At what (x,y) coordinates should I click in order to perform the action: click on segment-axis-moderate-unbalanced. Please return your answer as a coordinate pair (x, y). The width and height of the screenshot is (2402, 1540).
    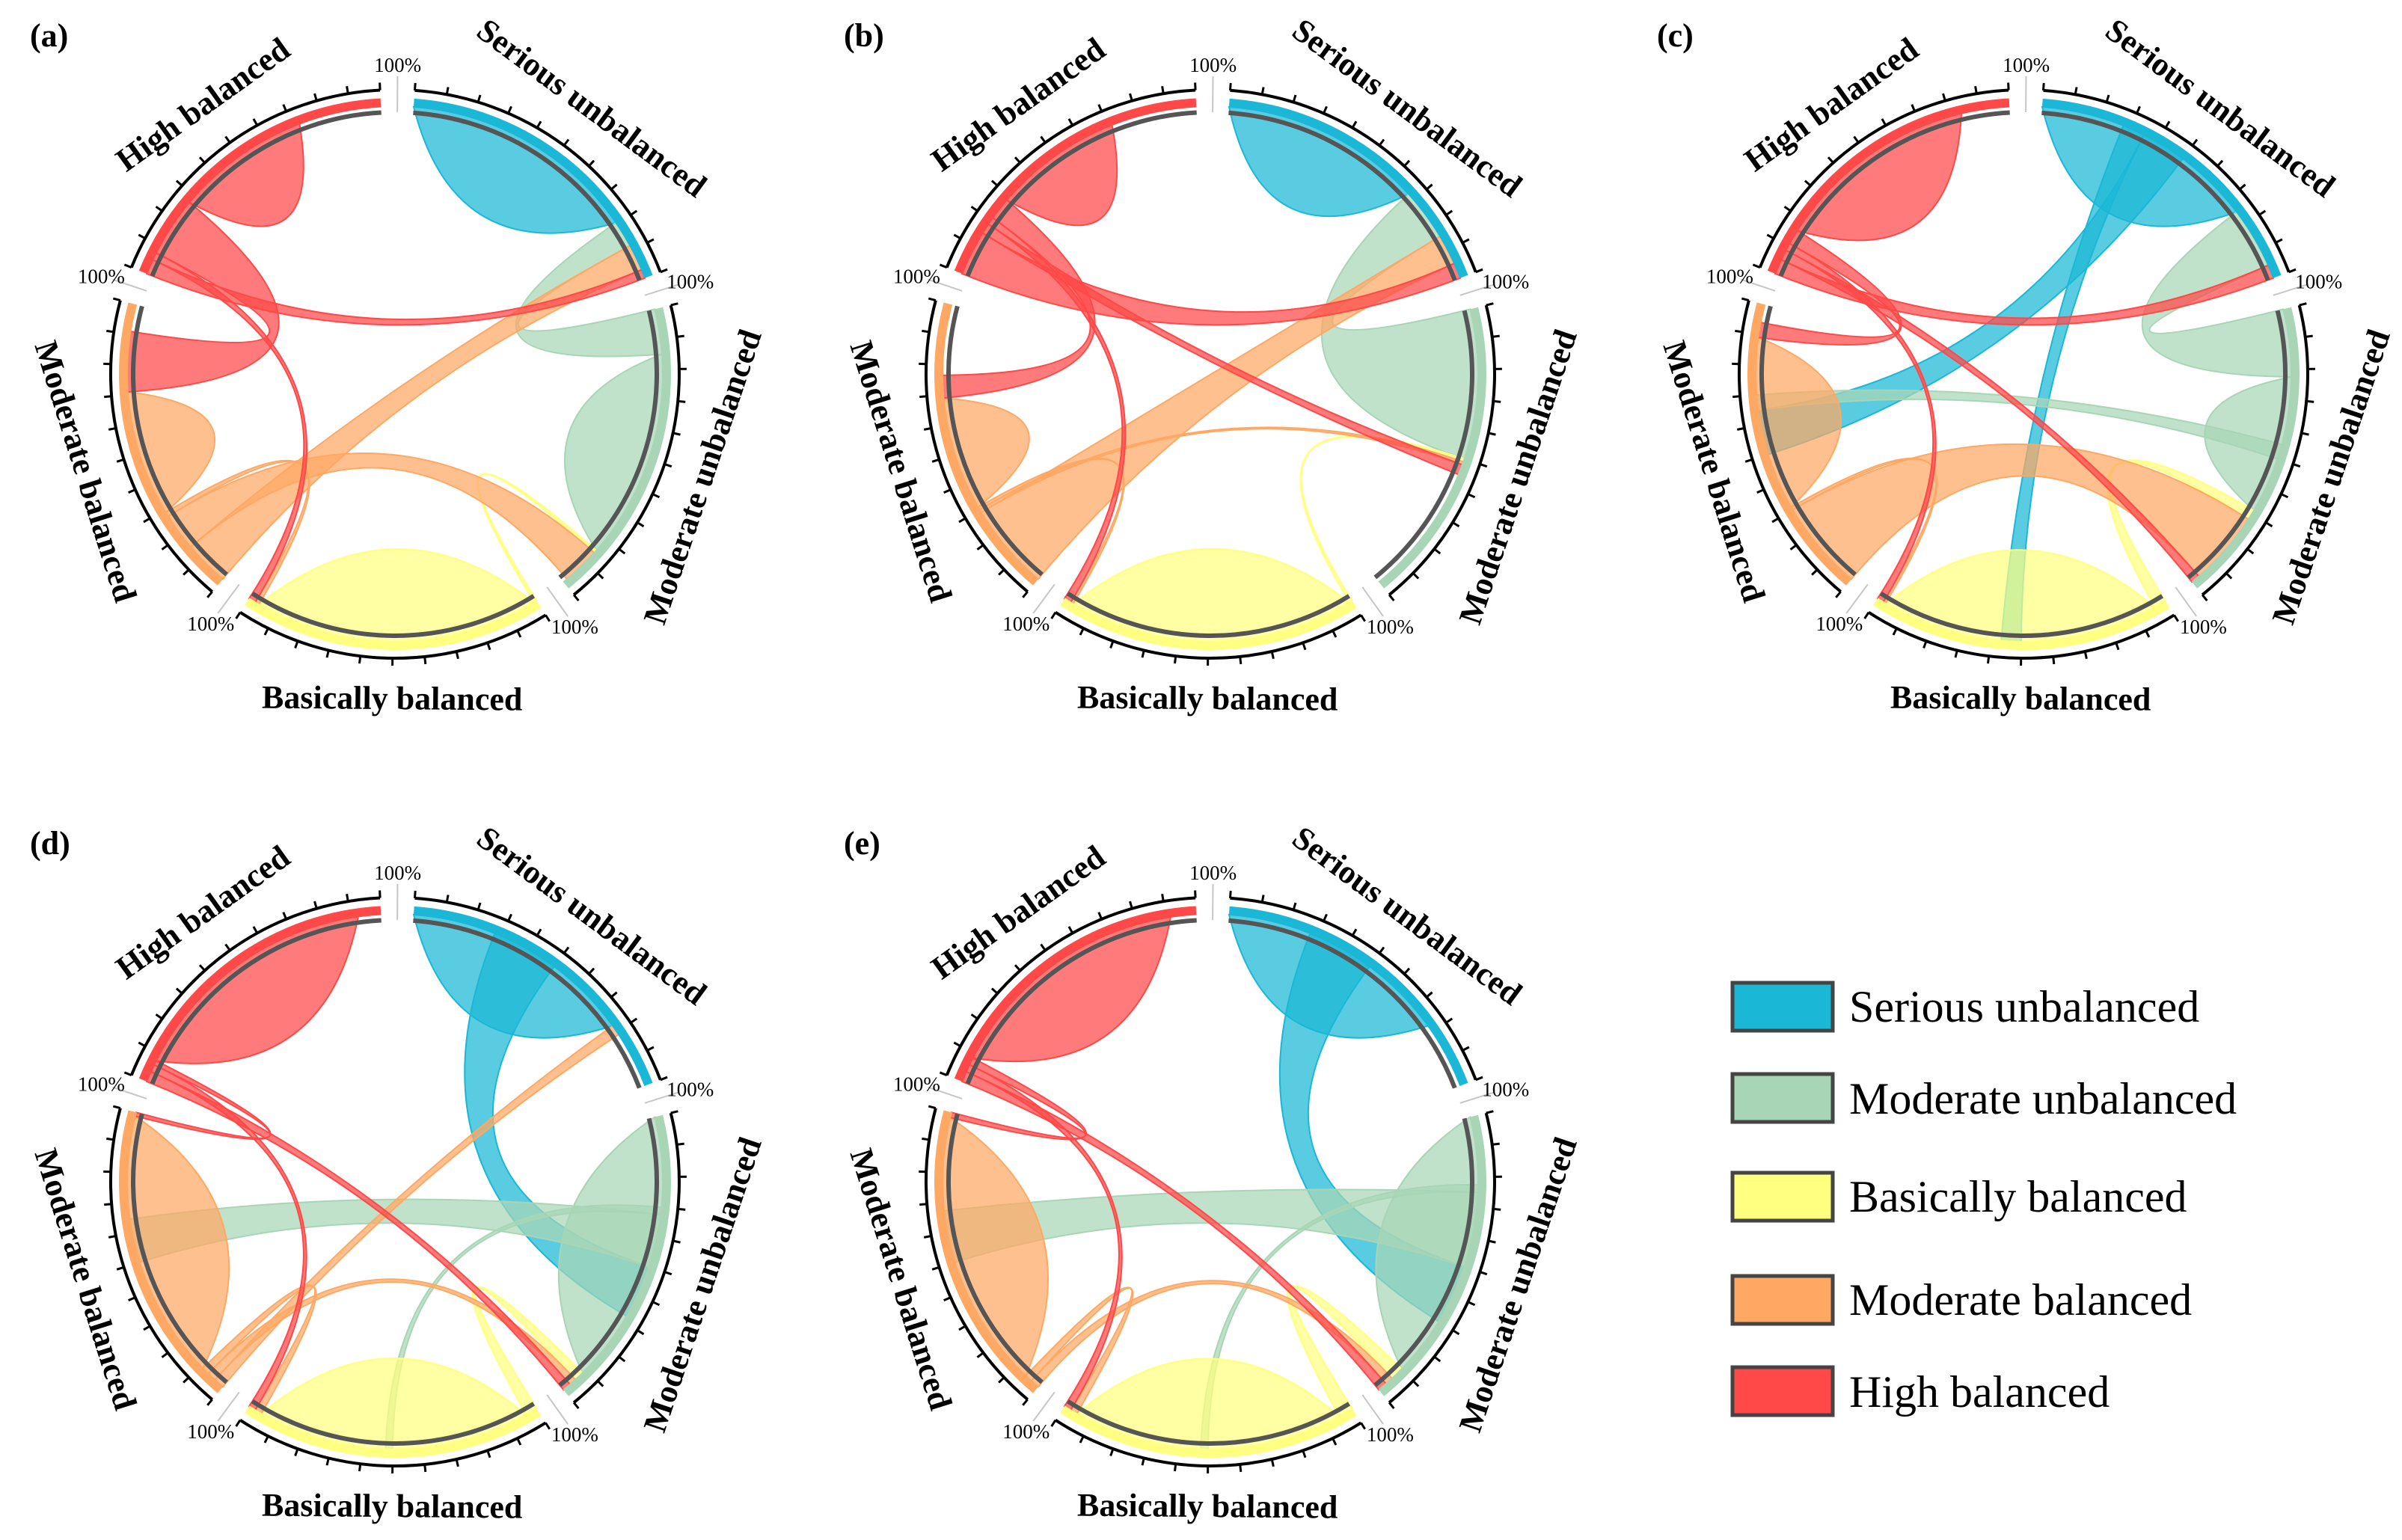
    Looking at the image, I should click on (626, 450).